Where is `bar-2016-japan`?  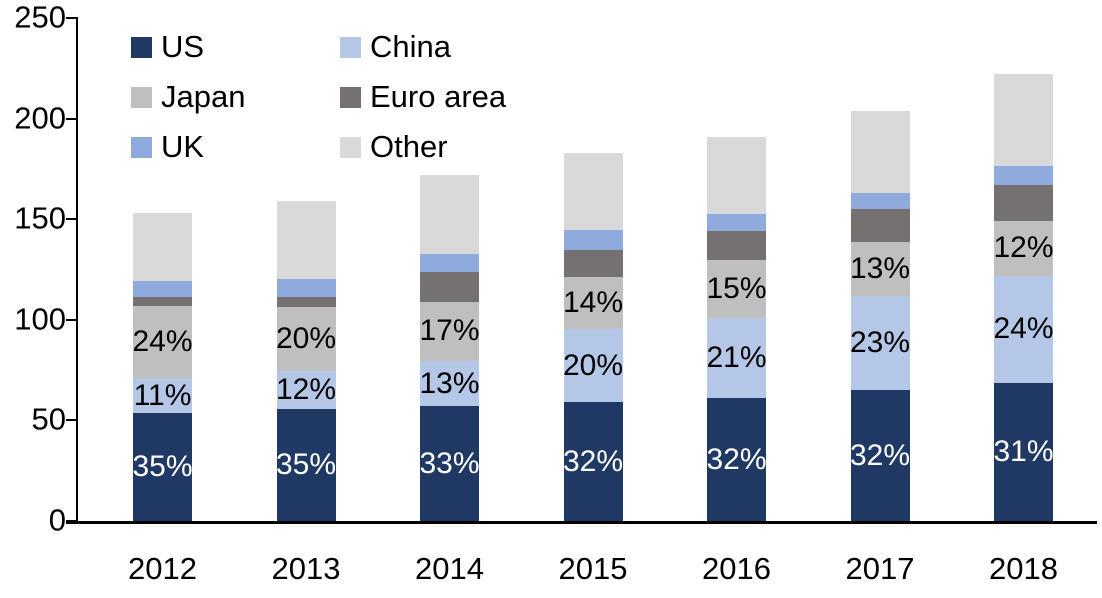
bar-2016-japan is located at coordinates (736, 289).